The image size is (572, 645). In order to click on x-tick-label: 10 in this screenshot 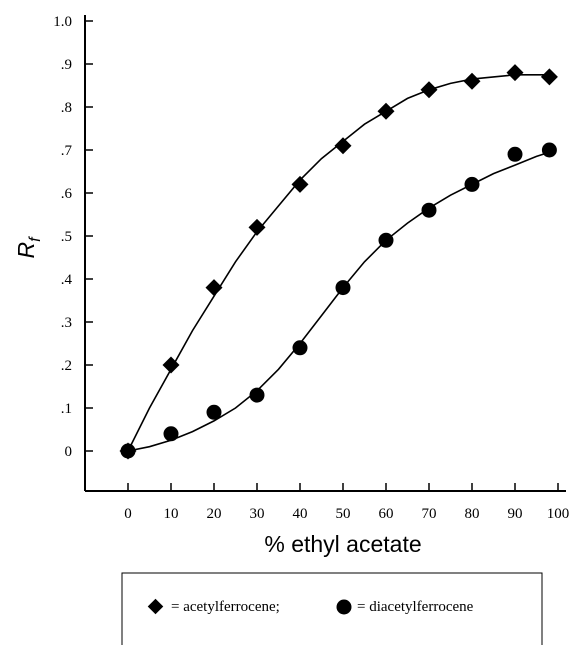, I will do `click(171, 514)`.